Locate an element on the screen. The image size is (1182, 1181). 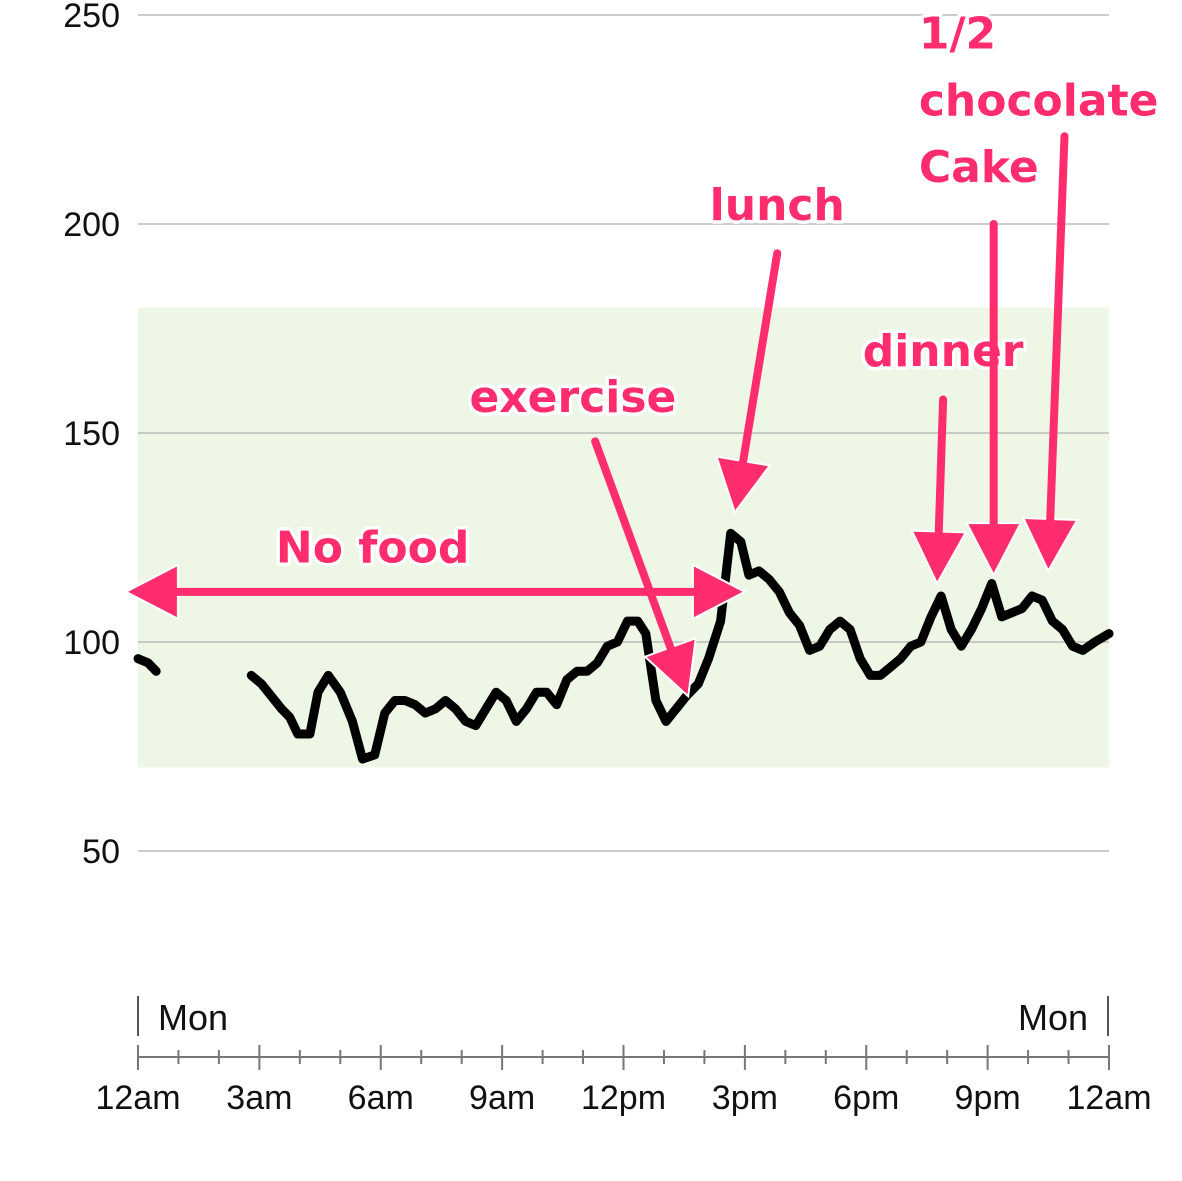
x-axis: Mon Mon 12am 3am 6am 9am 12pm 3pm 6pm 9pm 12am is located at coordinates (623, 1056).